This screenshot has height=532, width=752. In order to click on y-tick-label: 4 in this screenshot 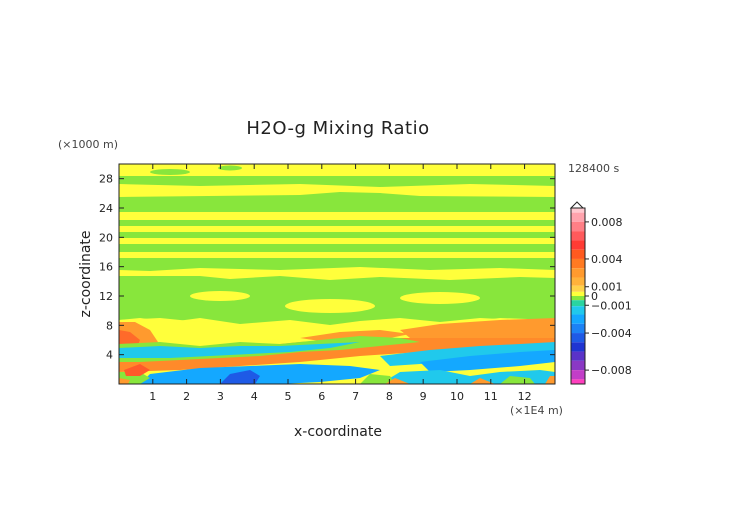, I will do `click(109, 355)`.